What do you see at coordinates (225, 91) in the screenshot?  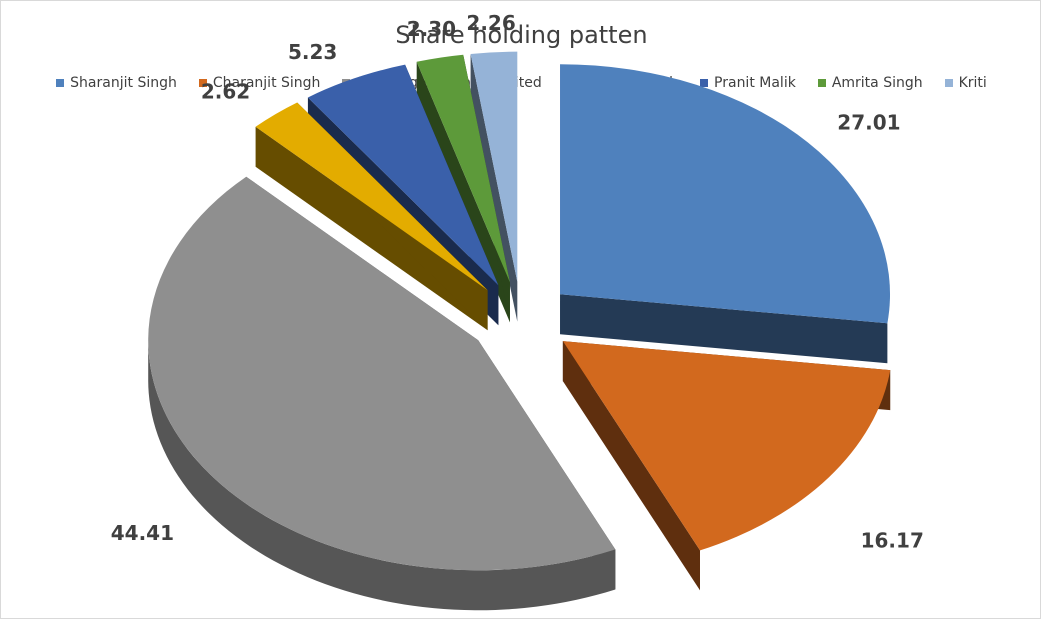 I see `data-label: 2.62` at bounding box center [225, 91].